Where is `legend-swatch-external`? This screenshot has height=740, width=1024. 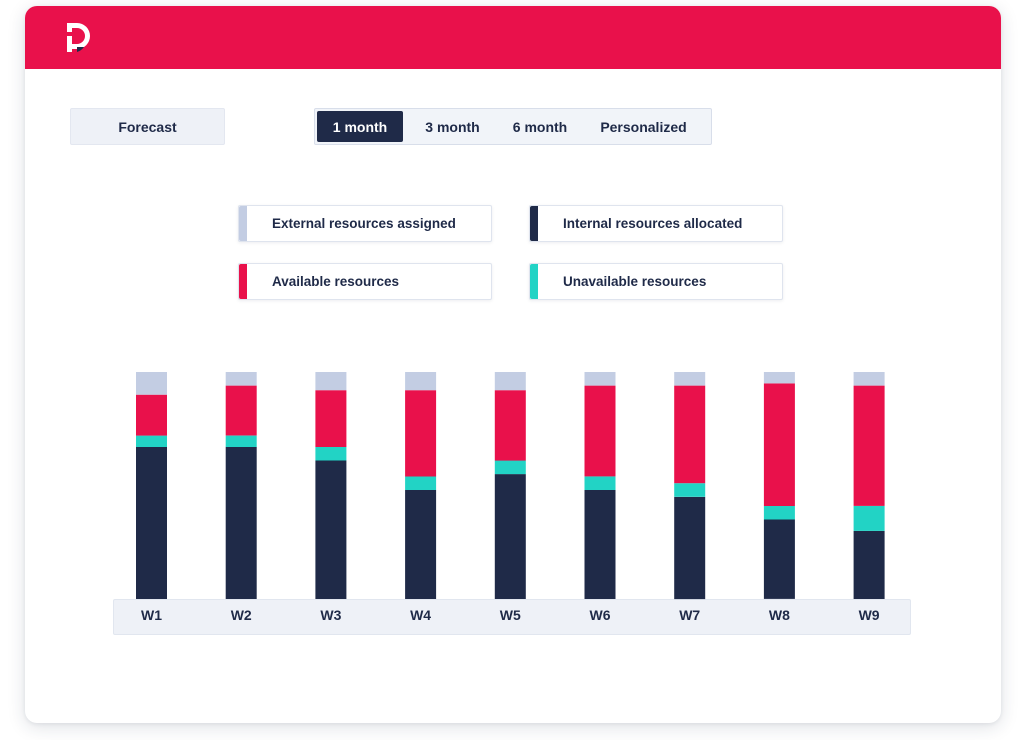
legend-swatch-external is located at coordinates (243, 223).